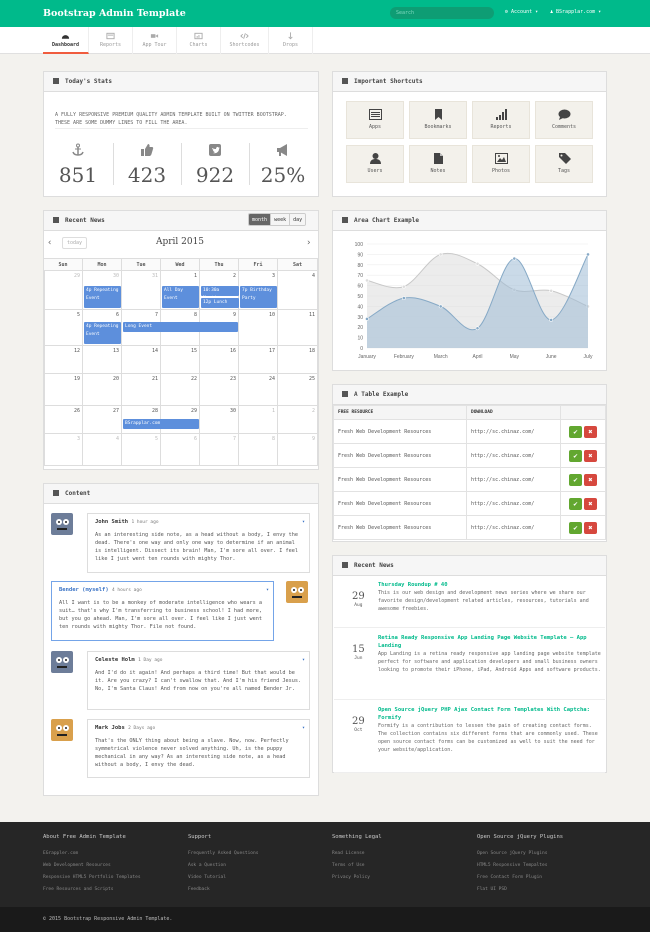 The height and width of the screenshot is (932, 650). Describe the element at coordinates (258, 290) in the screenshot. I see `calendar-day: 3` at that location.